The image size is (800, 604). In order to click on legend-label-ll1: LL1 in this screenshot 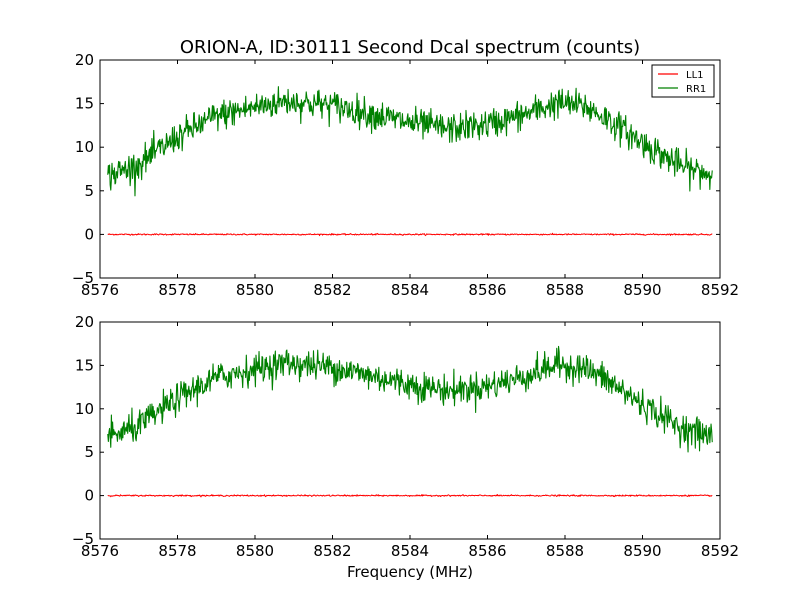, I will do `click(695, 75)`.